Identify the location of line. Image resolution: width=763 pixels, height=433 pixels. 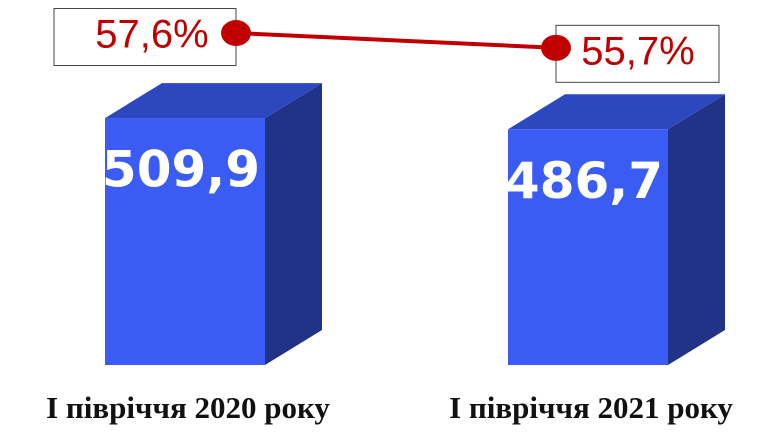
(396, 40).